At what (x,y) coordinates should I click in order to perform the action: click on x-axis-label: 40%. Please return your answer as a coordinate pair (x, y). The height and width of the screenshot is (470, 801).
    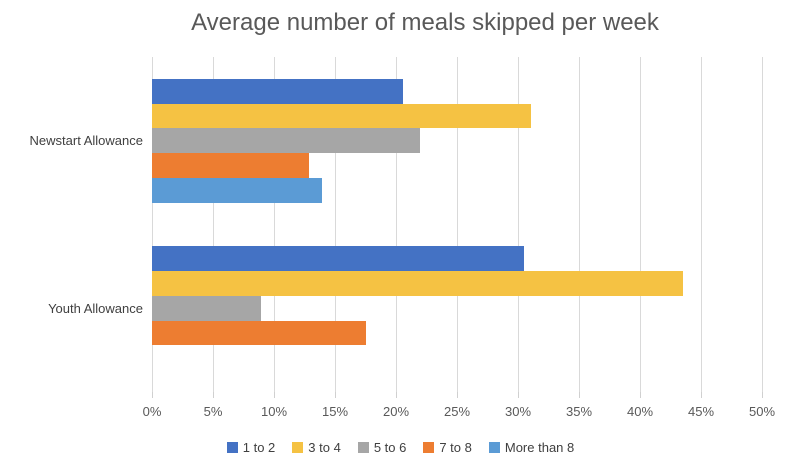
    Looking at the image, I should click on (640, 411).